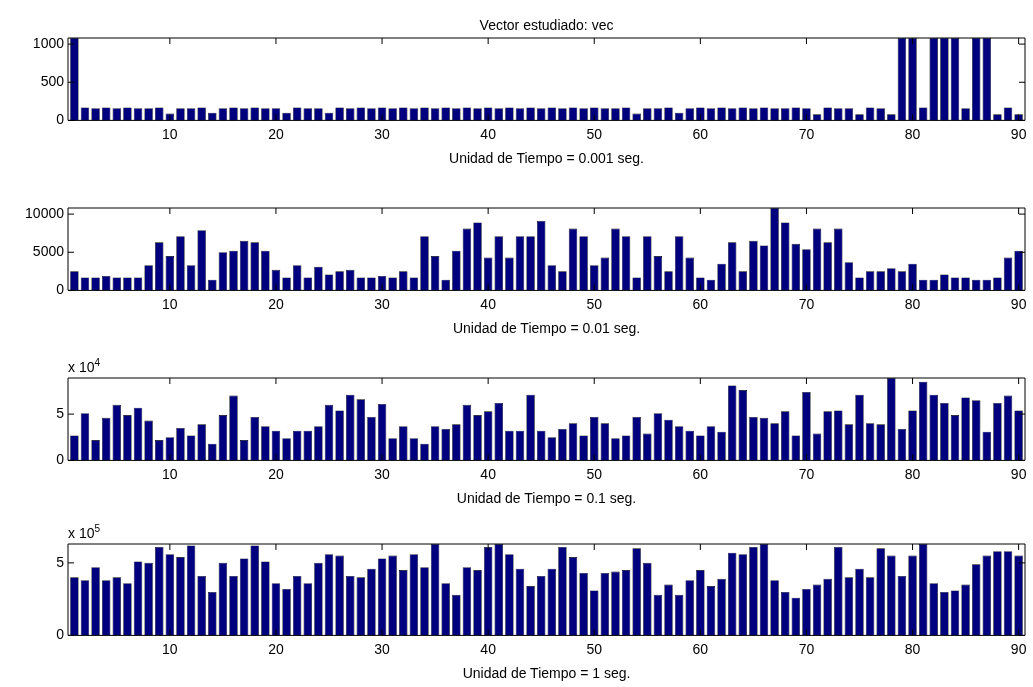  I want to click on y-tick-label: 5000, so click(48, 251).